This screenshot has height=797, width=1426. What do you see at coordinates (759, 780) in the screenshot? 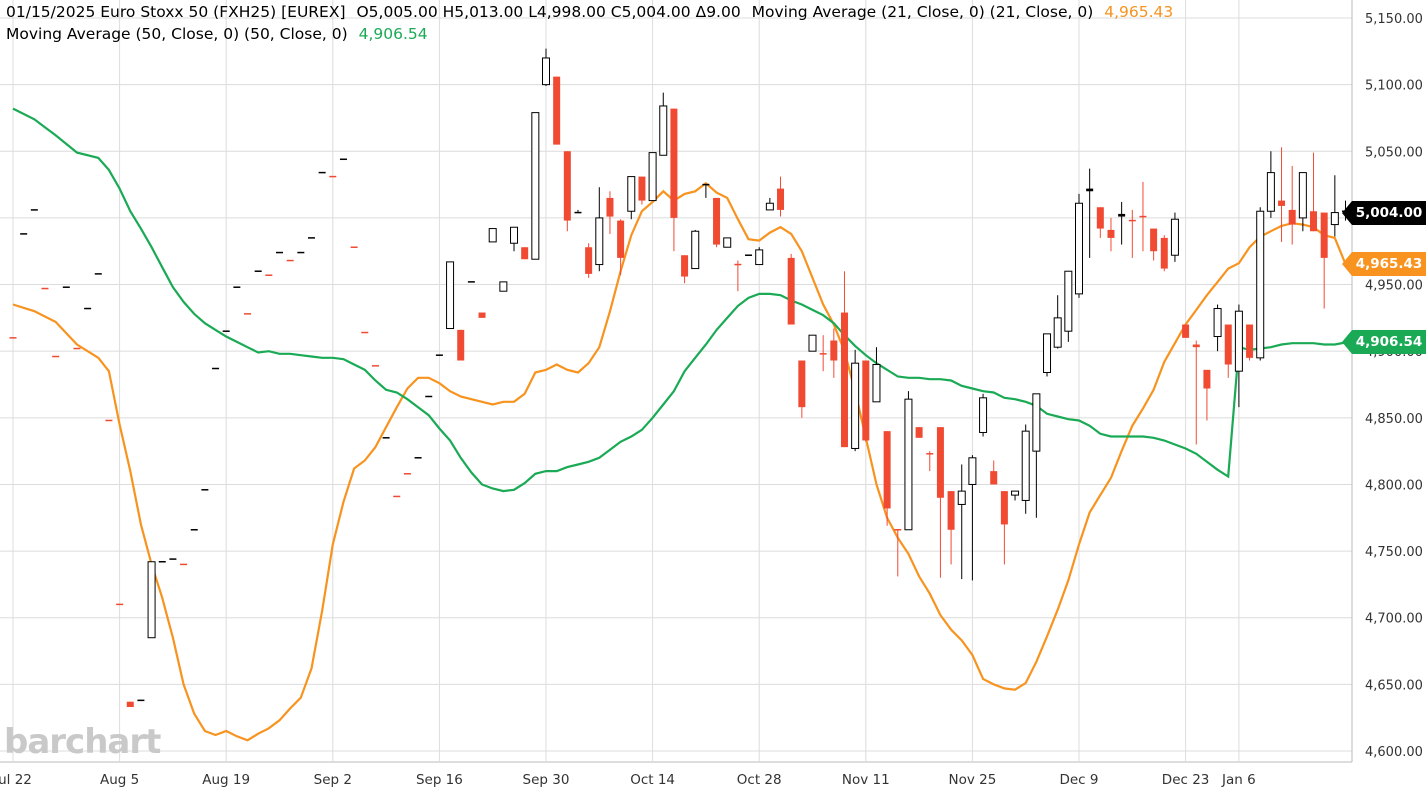
I see `x-tick-label: Oct 28` at bounding box center [759, 780].